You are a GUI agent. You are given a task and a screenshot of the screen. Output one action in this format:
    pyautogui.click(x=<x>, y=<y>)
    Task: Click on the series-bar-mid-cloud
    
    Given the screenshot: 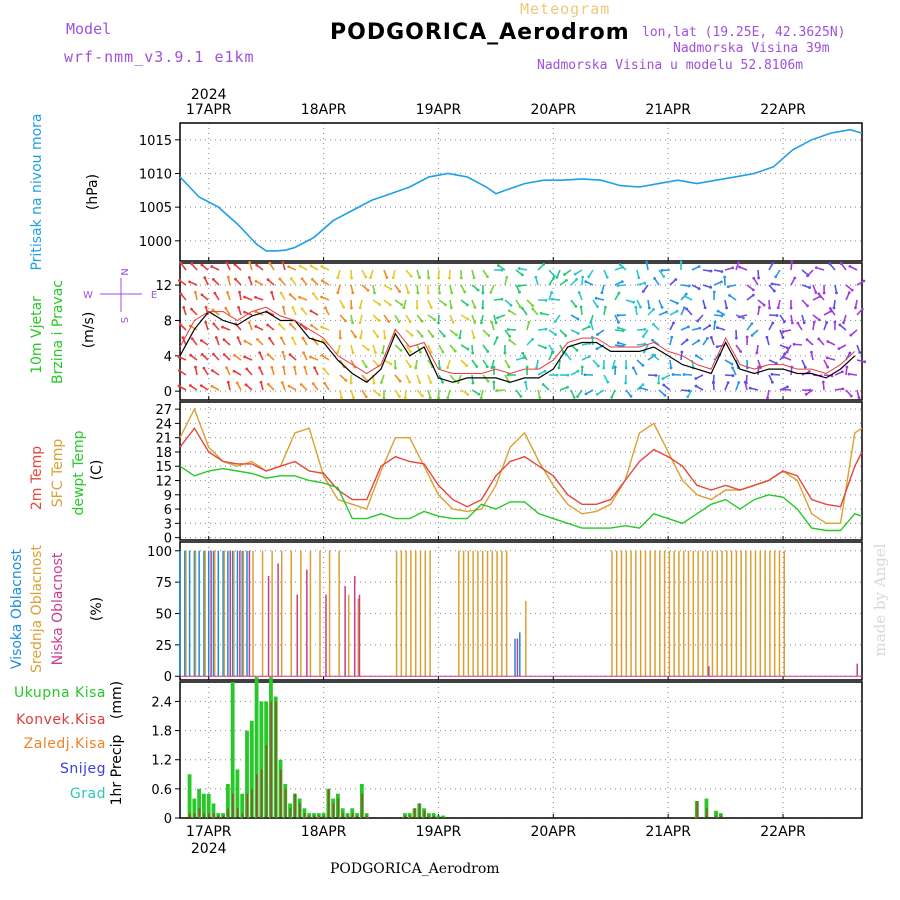 What is the action you would take?
    pyautogui.click(x=485, y=613)
    